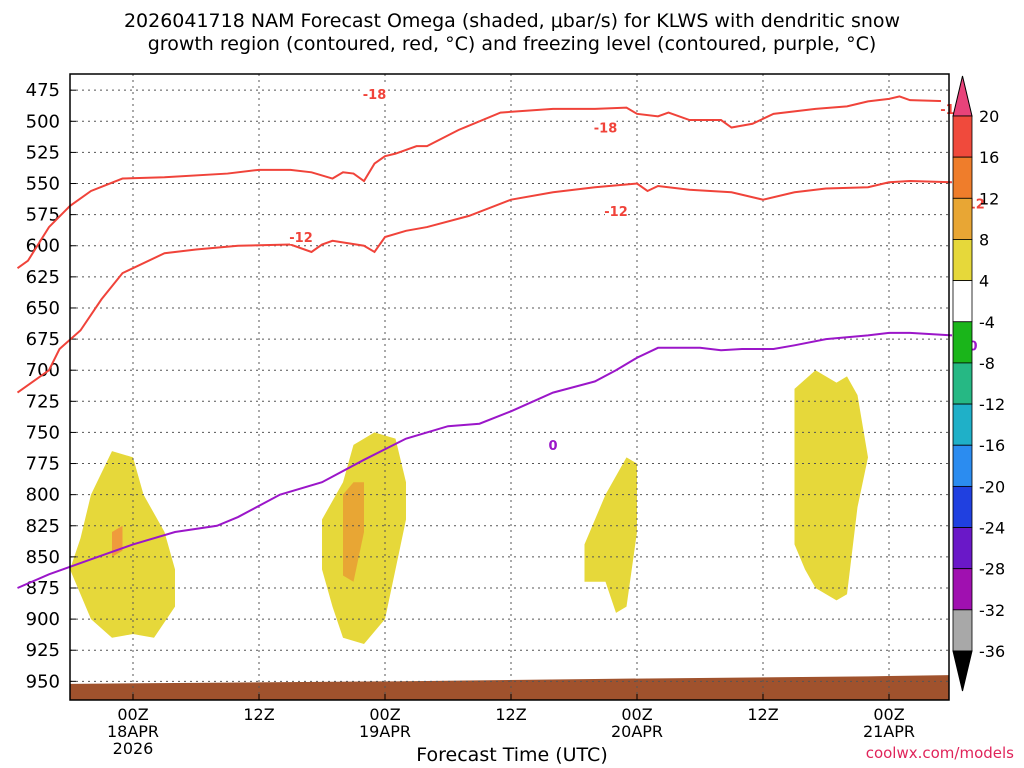 This screenshot has height=768, width=1024. What do you see at coordinates (989, 116) in the screenshot?
I see `colorbar-label: 20` at bounding box center [989, 116].